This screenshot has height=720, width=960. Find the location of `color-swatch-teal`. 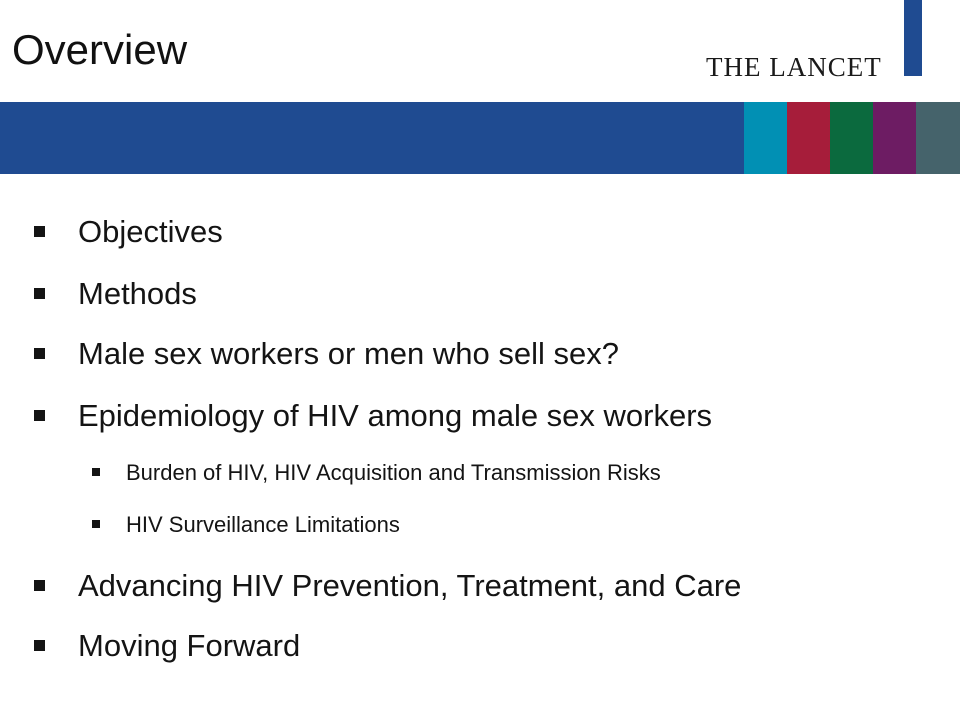

color-swatch-teal is located at coordinates (765, 138).